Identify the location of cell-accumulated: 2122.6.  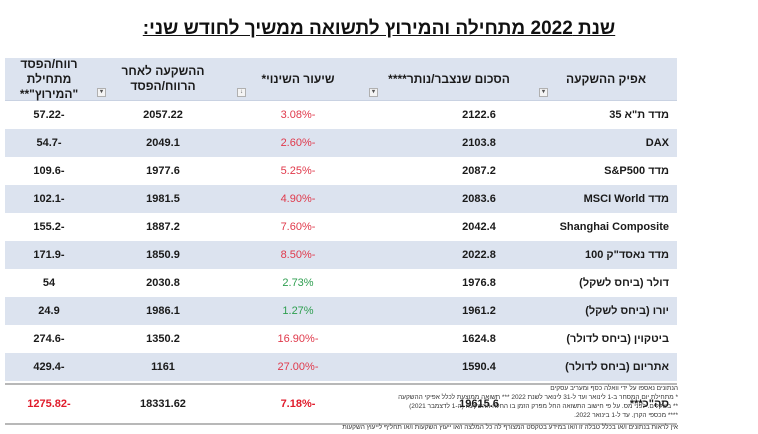
(479, 115).